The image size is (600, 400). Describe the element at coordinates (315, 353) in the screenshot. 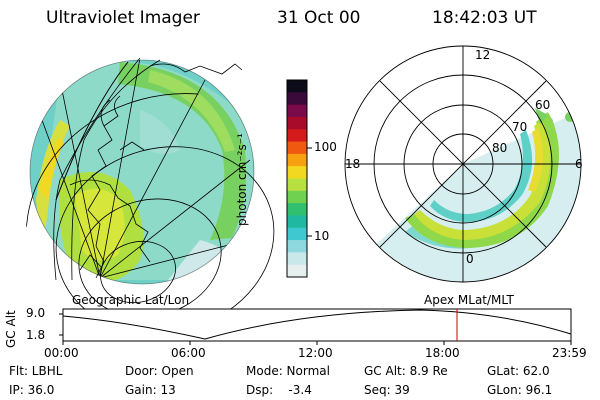

I see `xtick-1200: 12:00` at that location.